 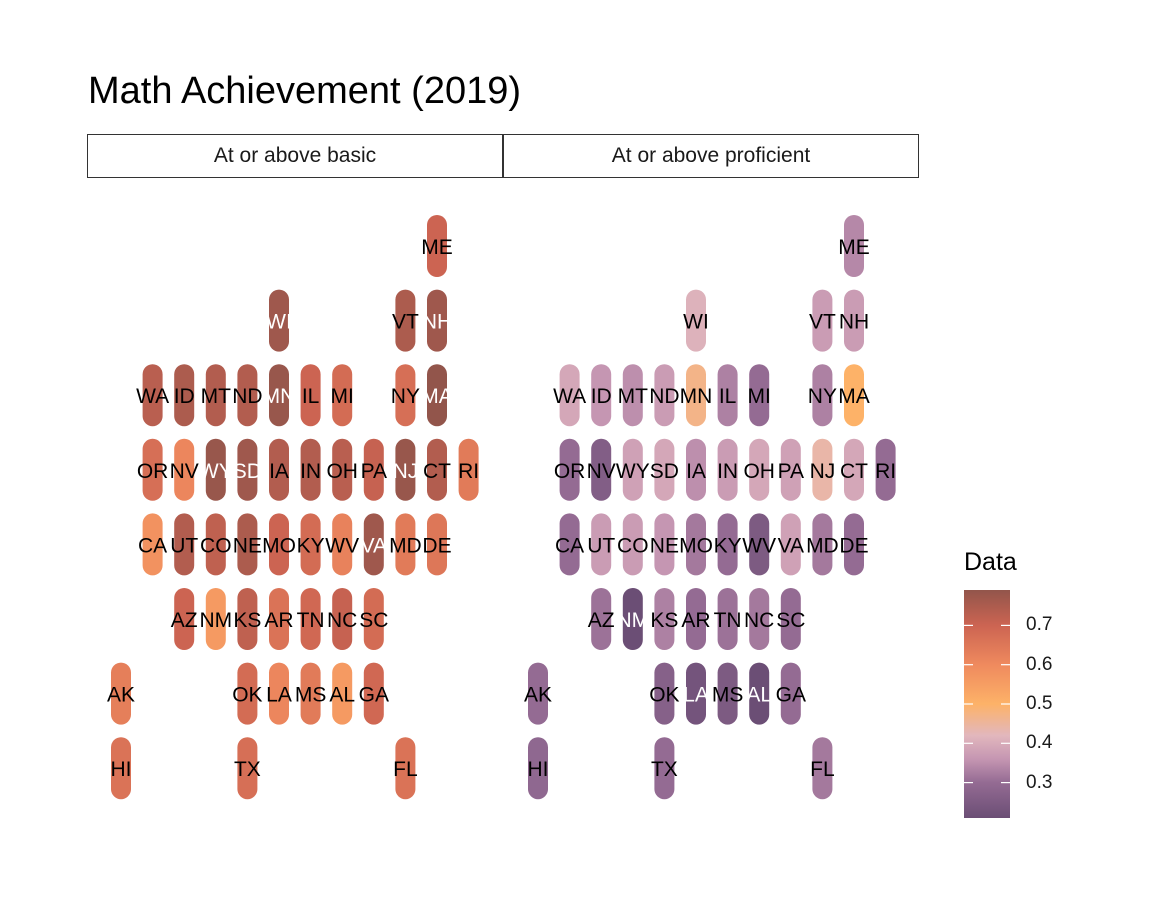 I want to click on tile-proficient-ky, so click(x=727, y=544).